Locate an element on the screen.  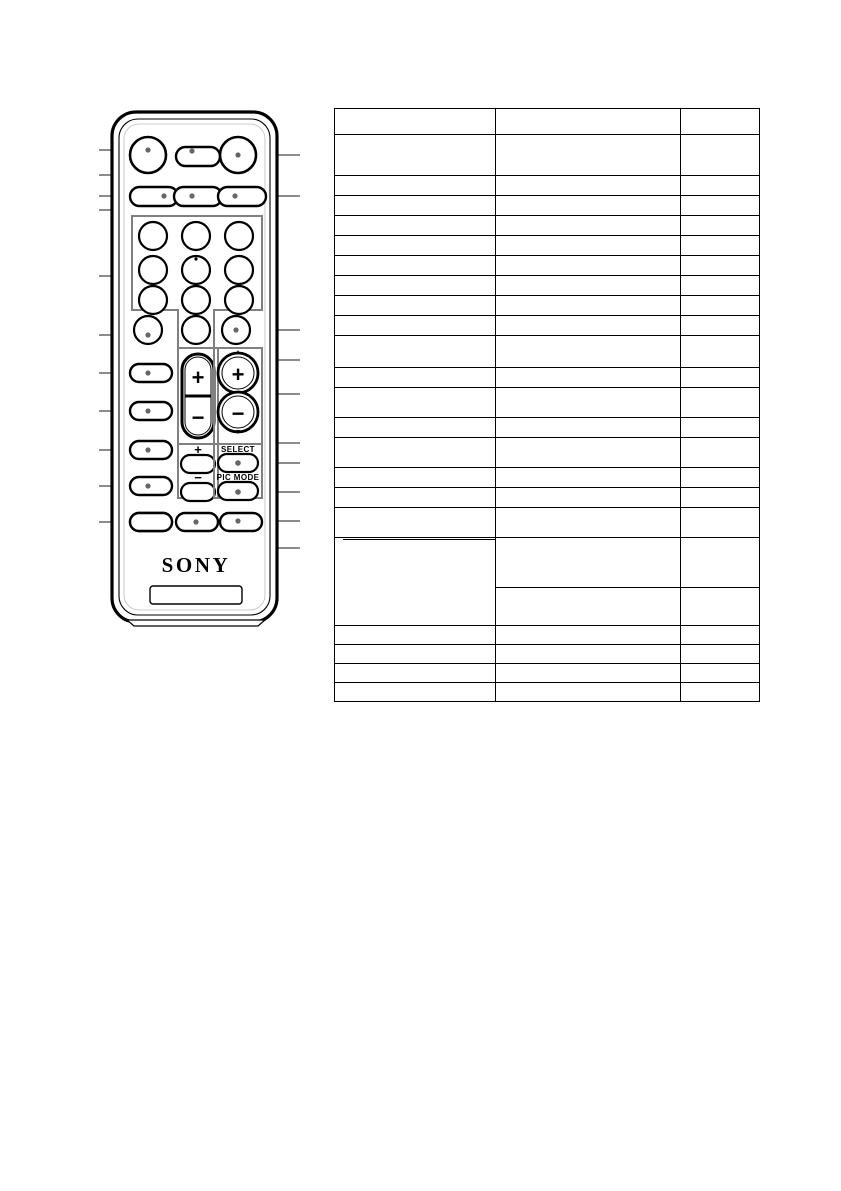
function-button-center-dot is located at coordinates (192, 196).